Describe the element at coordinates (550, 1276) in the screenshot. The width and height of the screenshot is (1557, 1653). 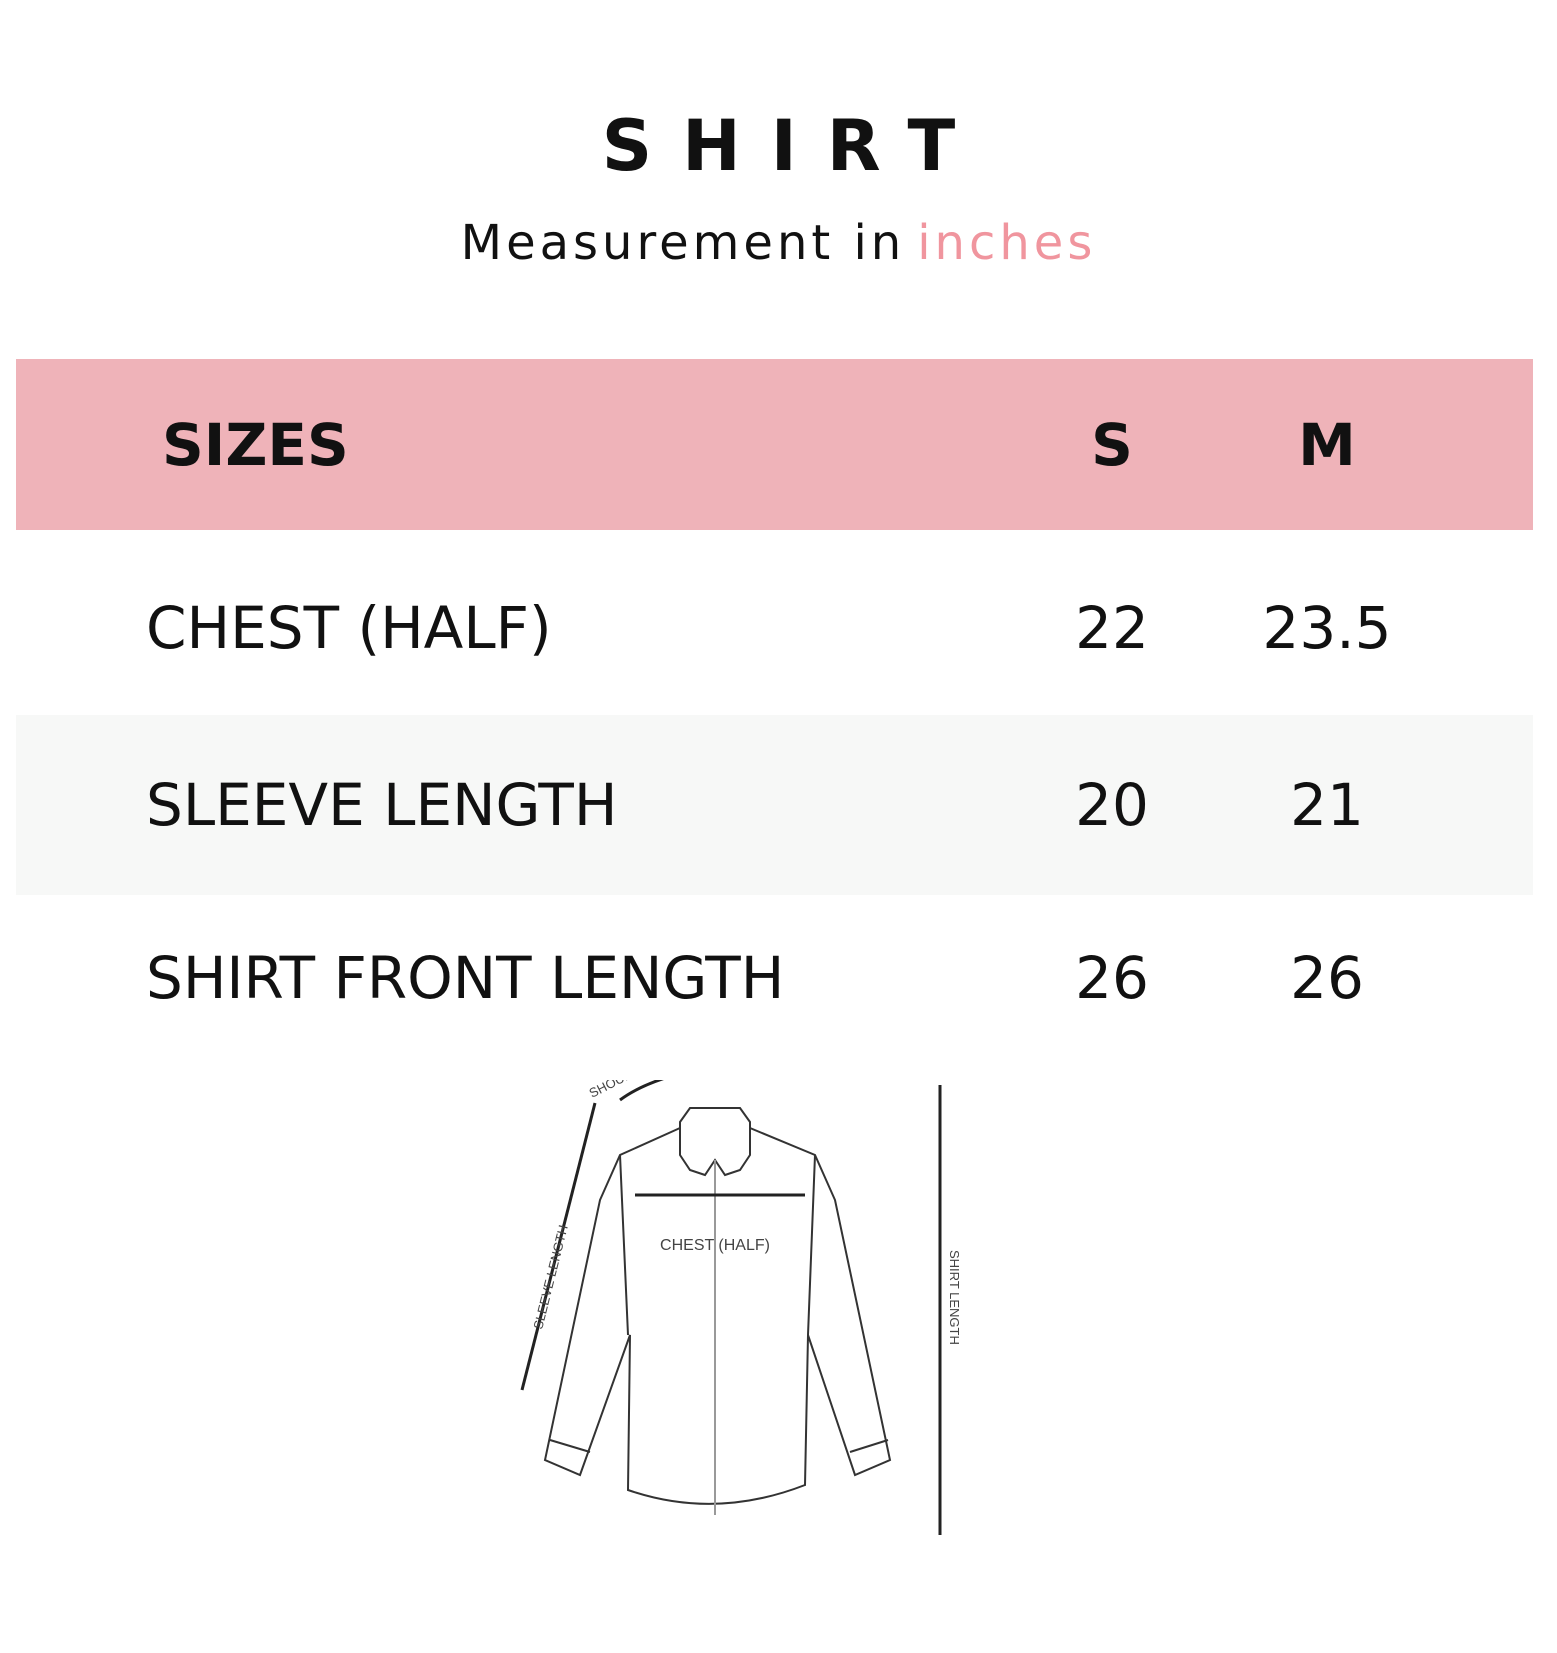
I see `sleeve-label: SLEEVE LENGTH` at that location.